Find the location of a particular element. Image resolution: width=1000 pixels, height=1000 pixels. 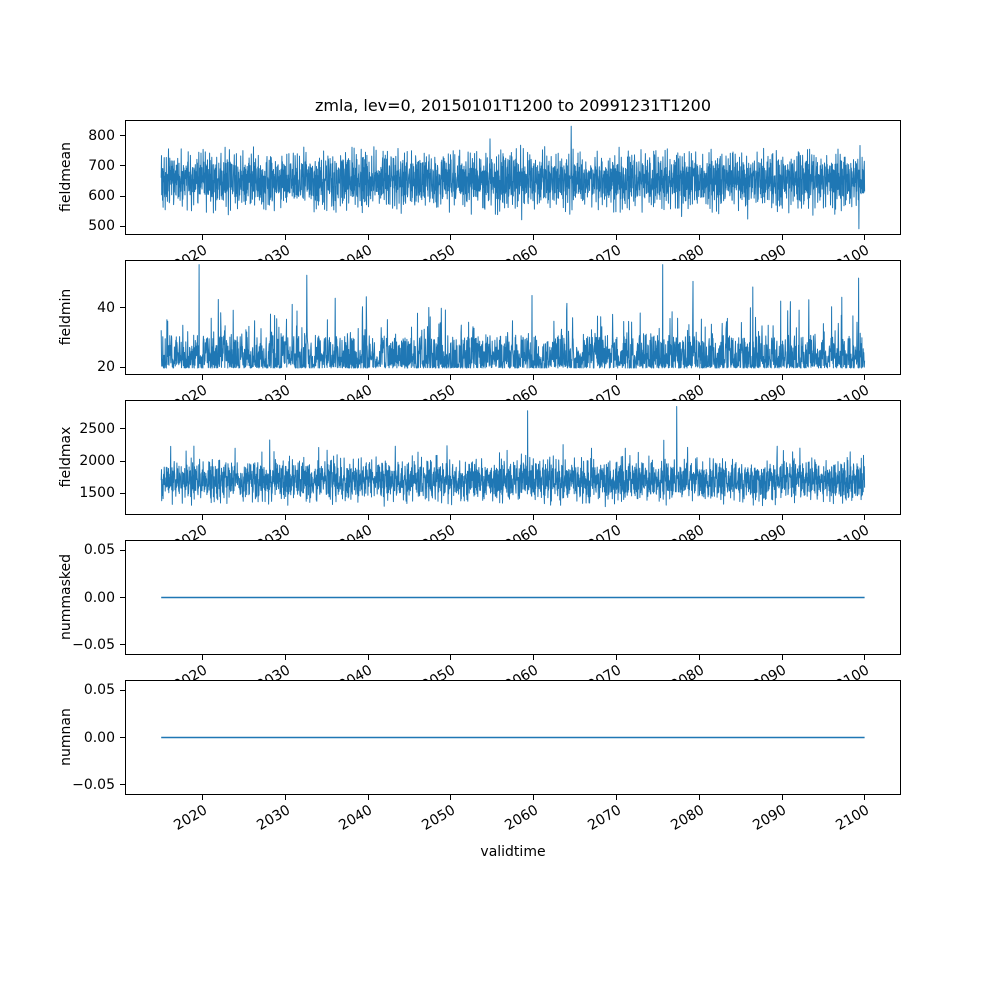

y-tick-label: 700 is located at coordinates (101, 165).